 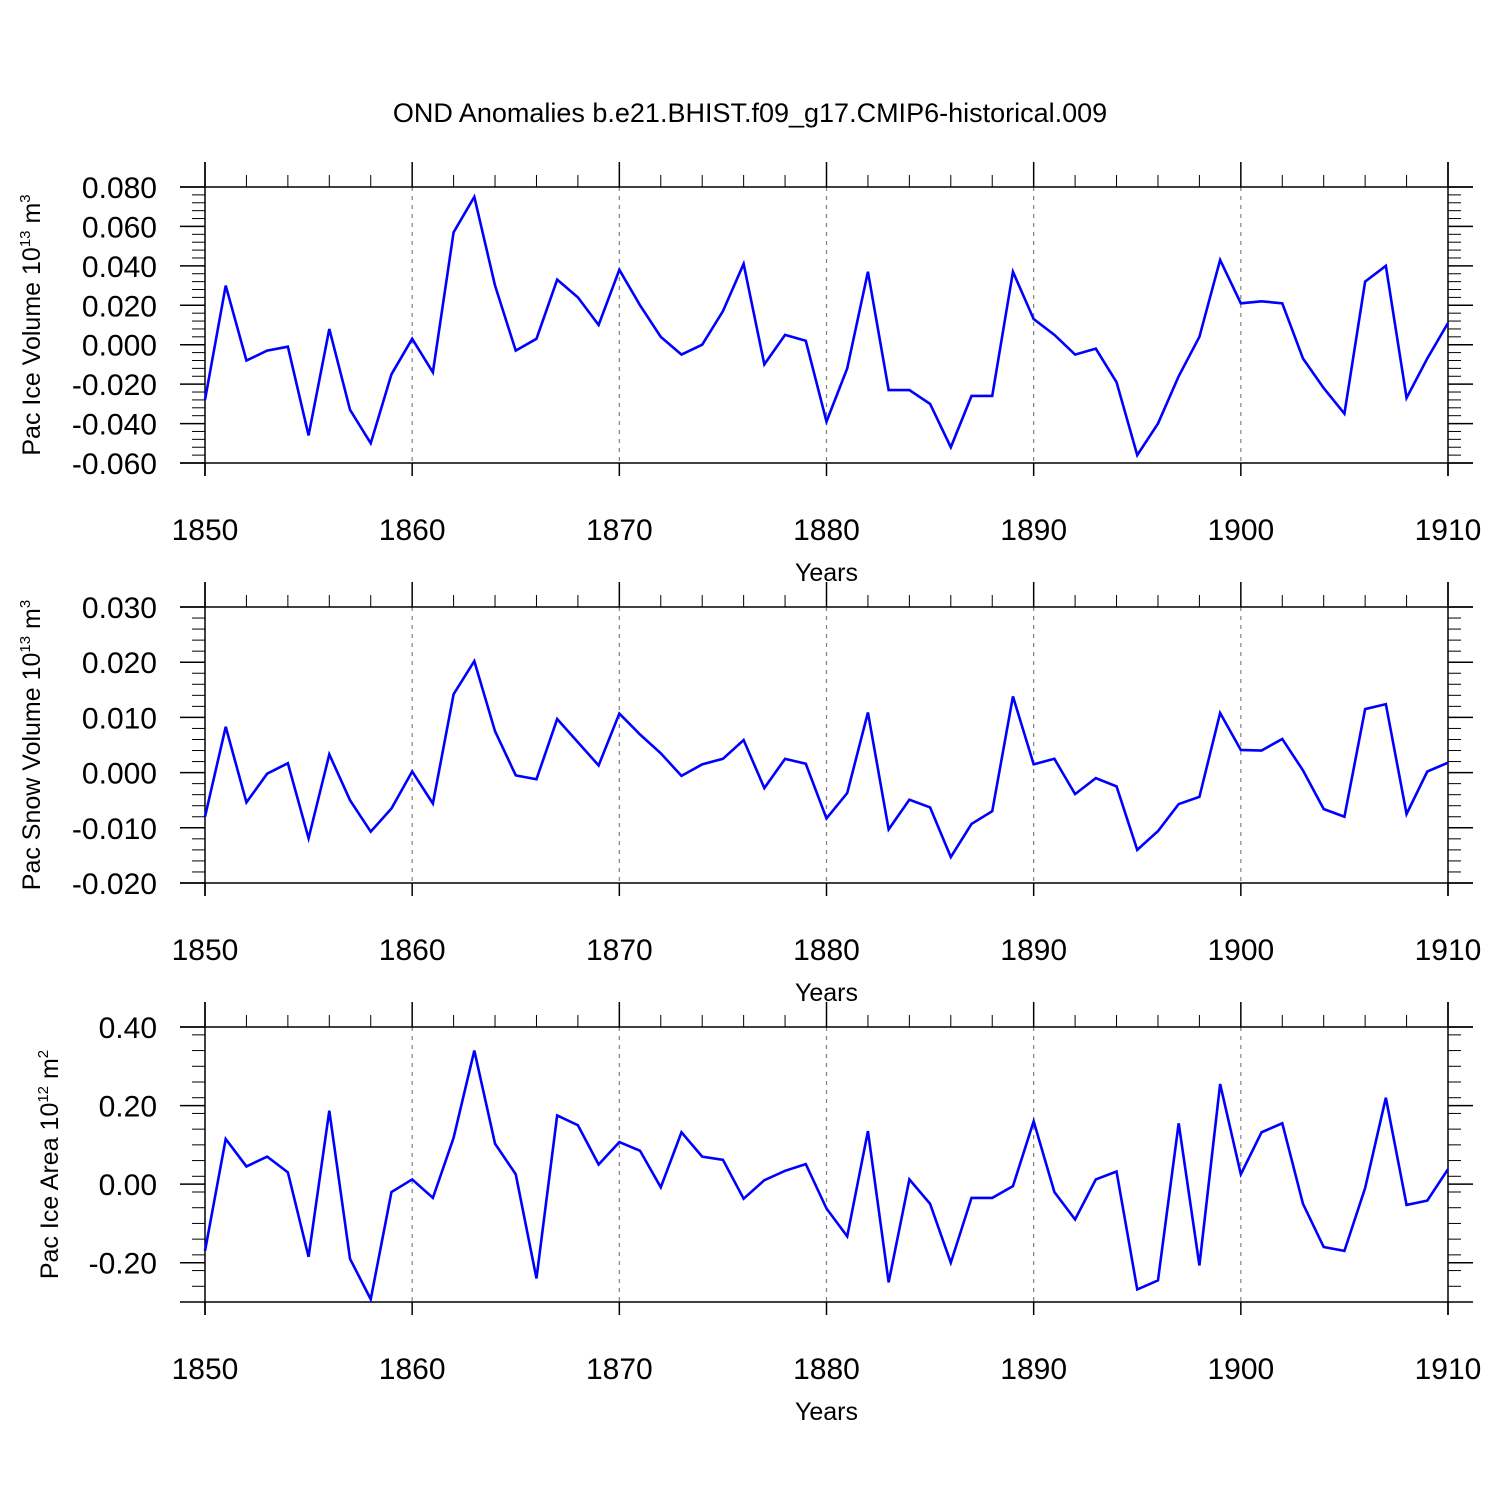 What do you see at coordinates (50, 1191) in the screenshot?
I see `y-axis-label-text: Pac Ice Area 10` at bounding box center [50, 1191].